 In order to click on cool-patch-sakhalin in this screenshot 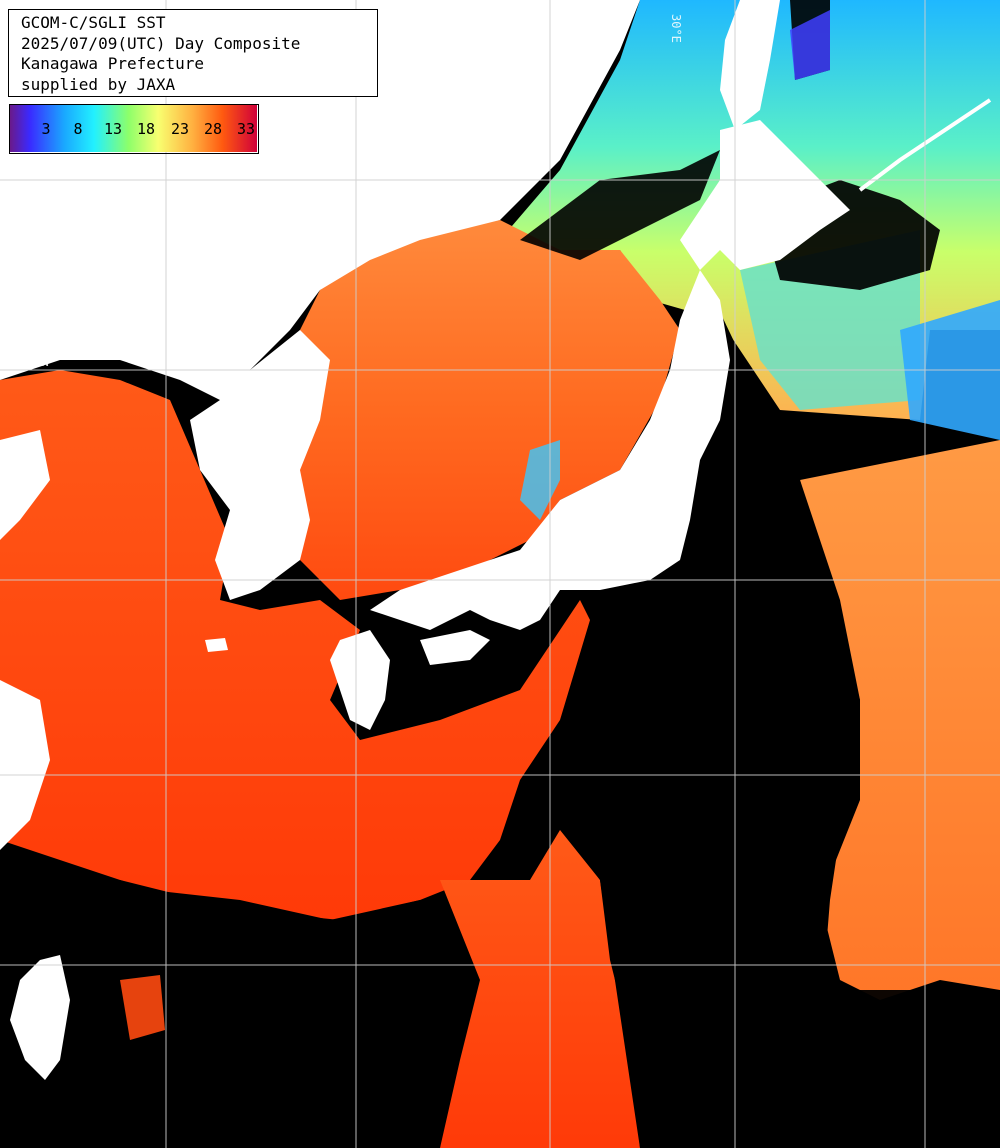, I will do `click(810, 45)`.